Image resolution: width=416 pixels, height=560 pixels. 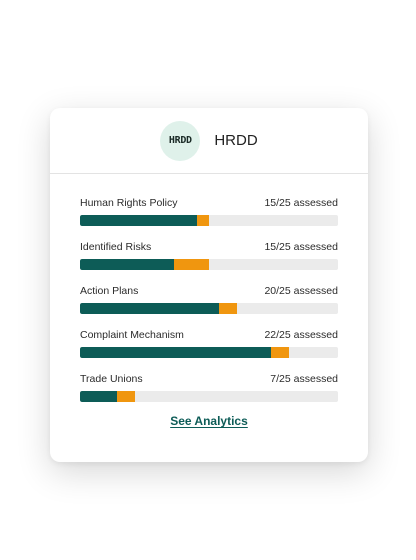 I want to click on metric-item: Action Plans 20/25 assessed, so click(x=209, y=306).